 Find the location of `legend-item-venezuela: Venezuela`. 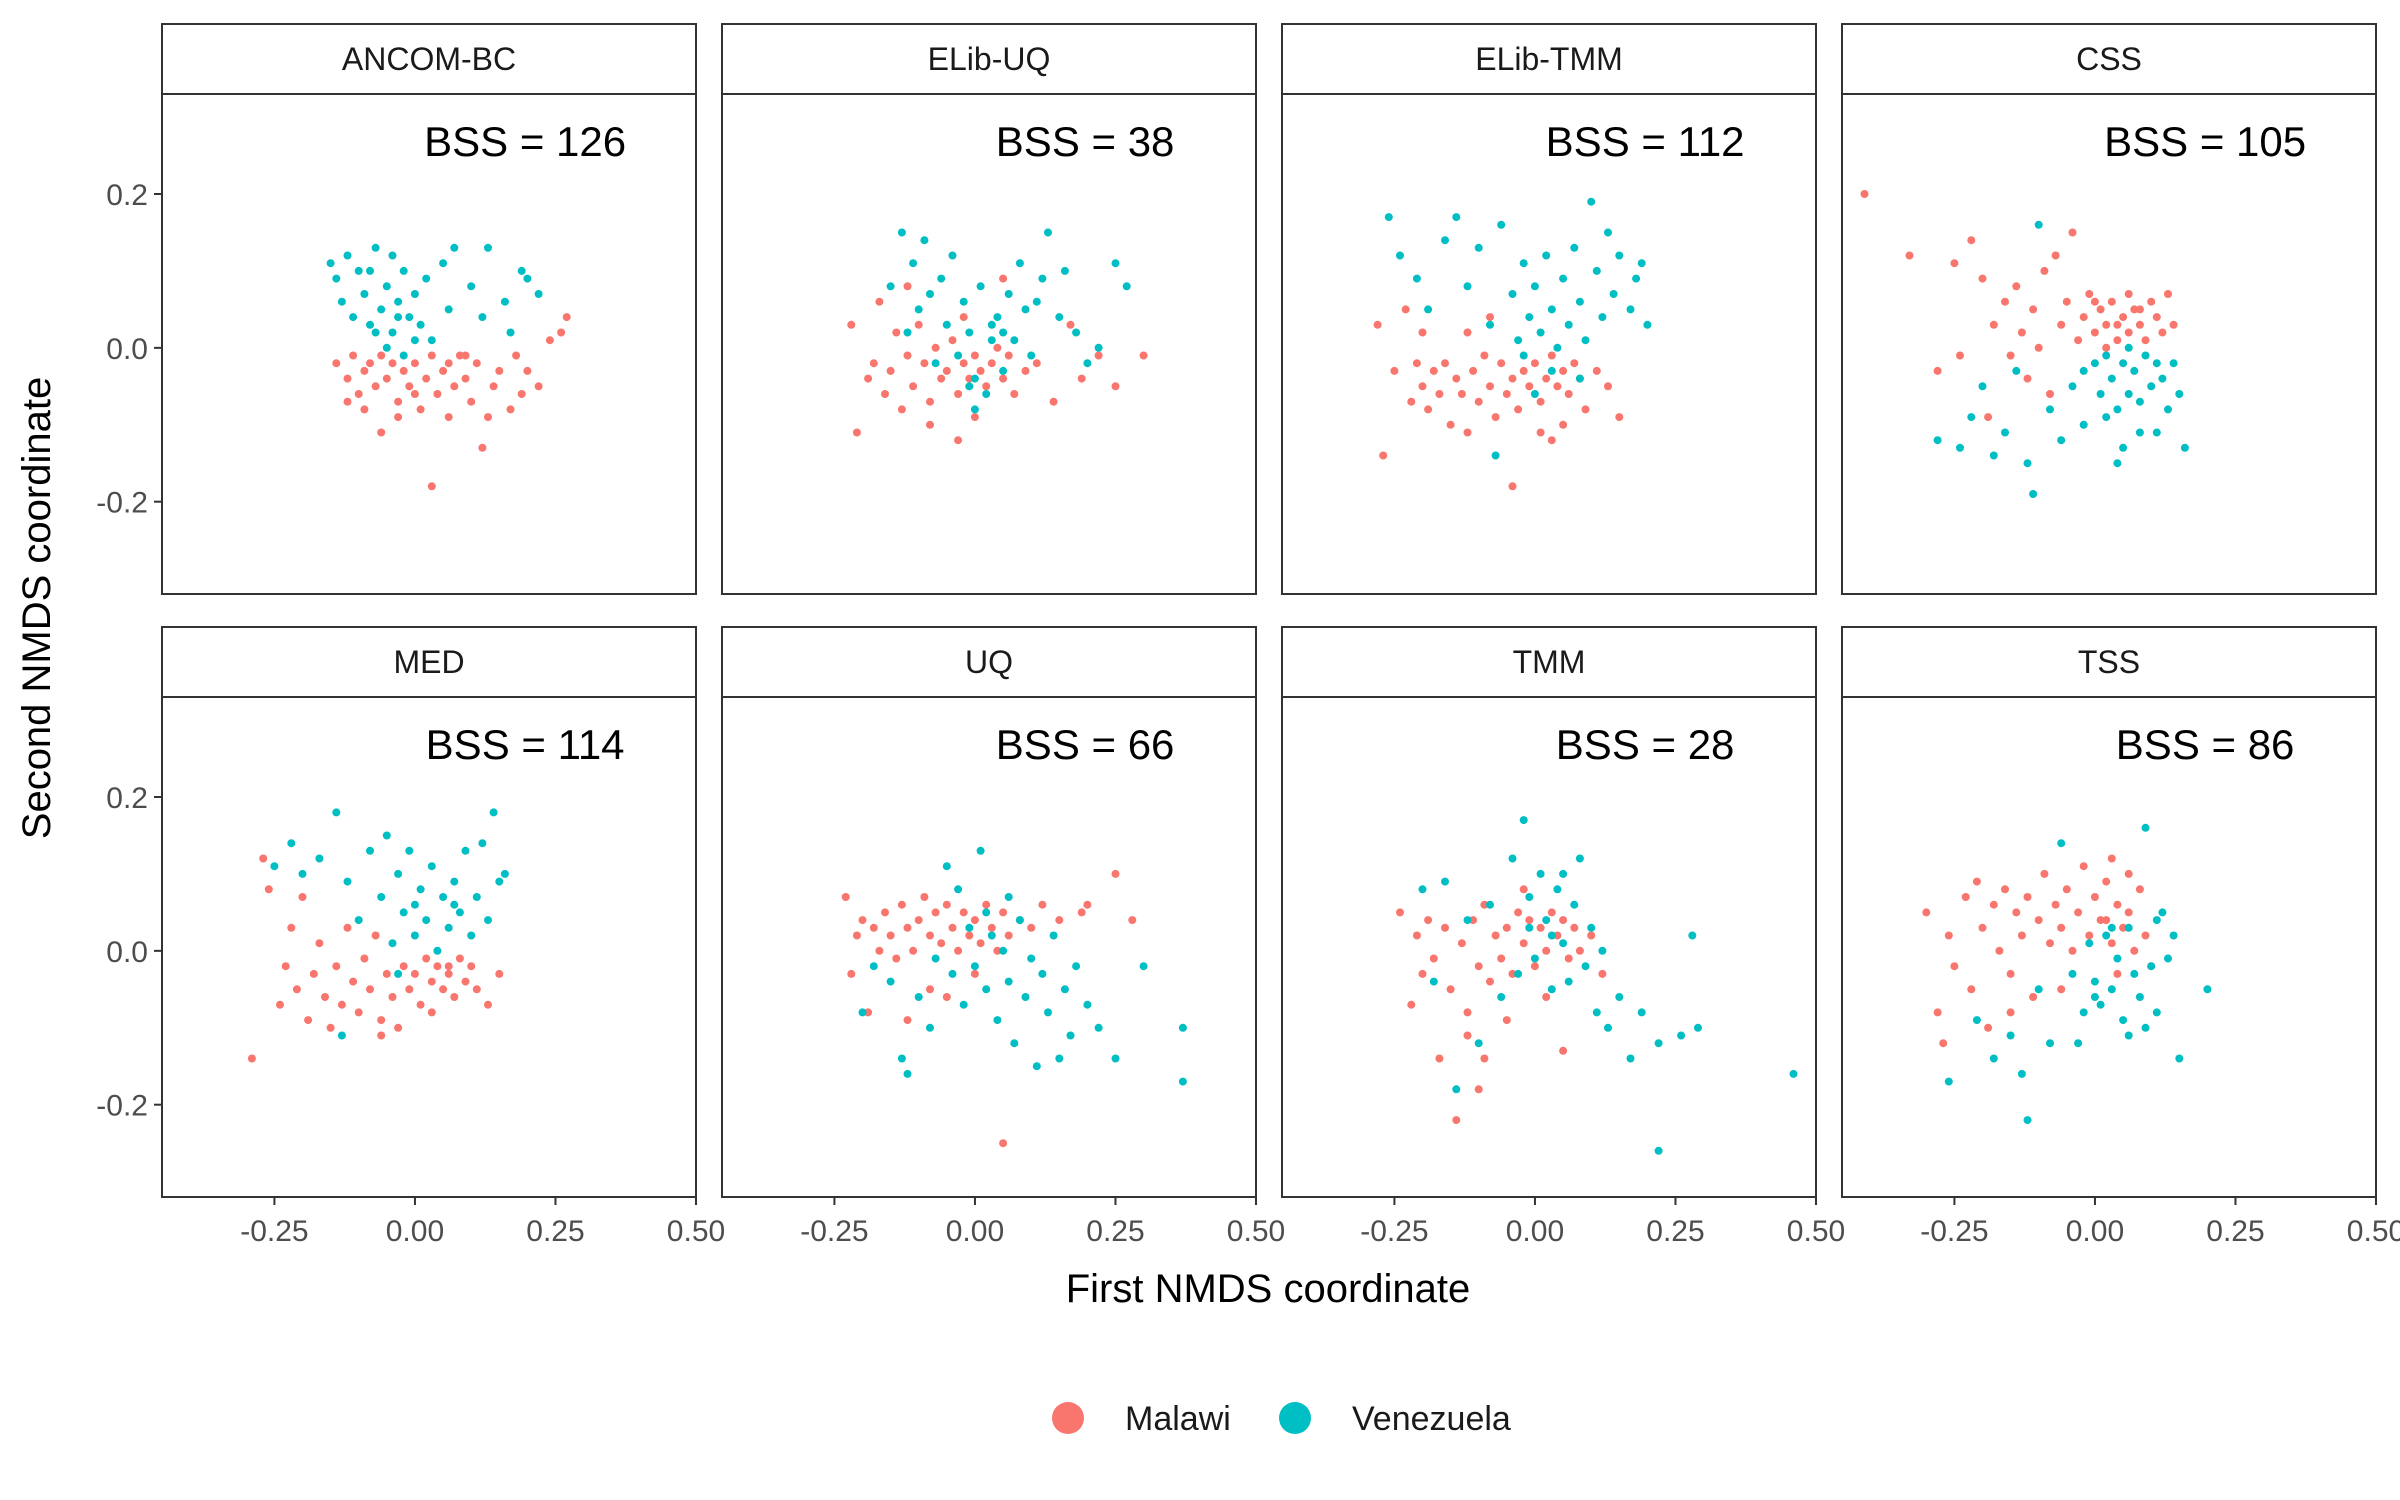

legend-item-venezuela: Venezuela is located at coordinates (1395, 1419).